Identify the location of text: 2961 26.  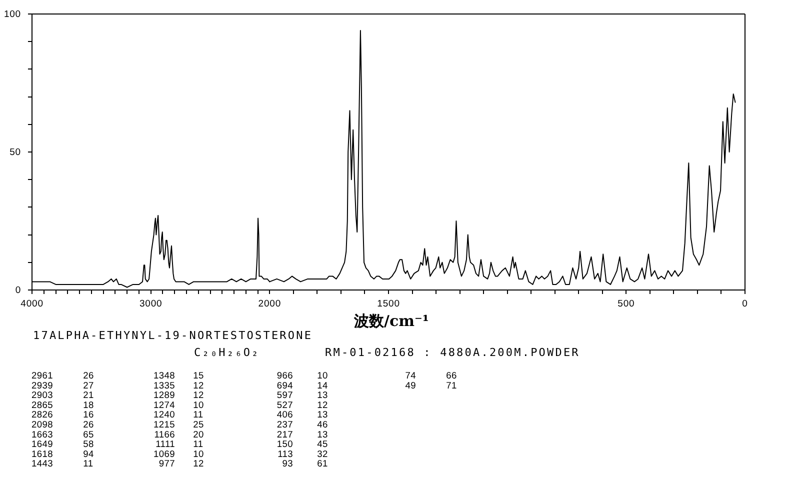
(63, 375).